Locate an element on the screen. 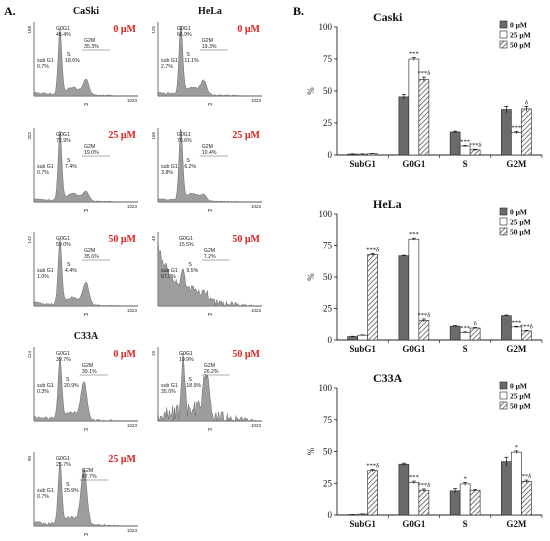 Image resolution: width=550 pixels, height=541 pixels. column-title-caski: CaSki is located at coordinates (86, 11).